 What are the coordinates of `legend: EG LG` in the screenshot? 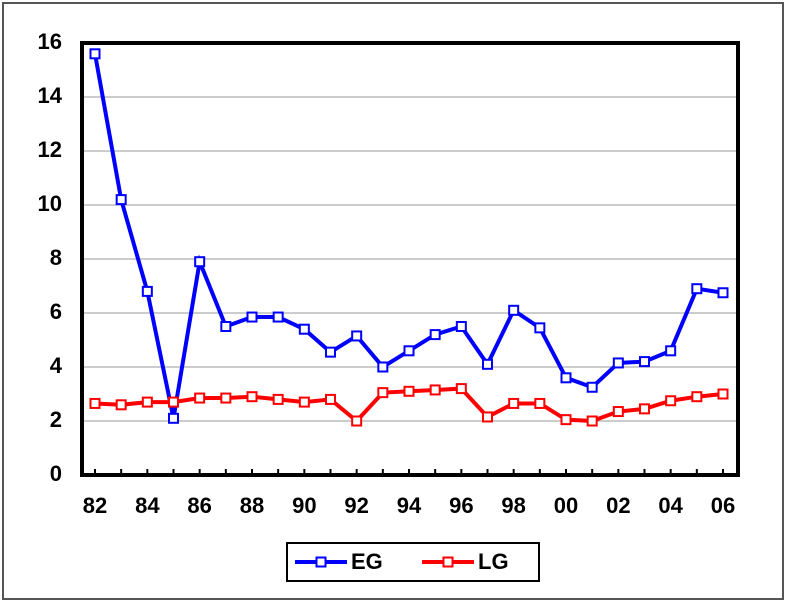 It's located at (413, 562).